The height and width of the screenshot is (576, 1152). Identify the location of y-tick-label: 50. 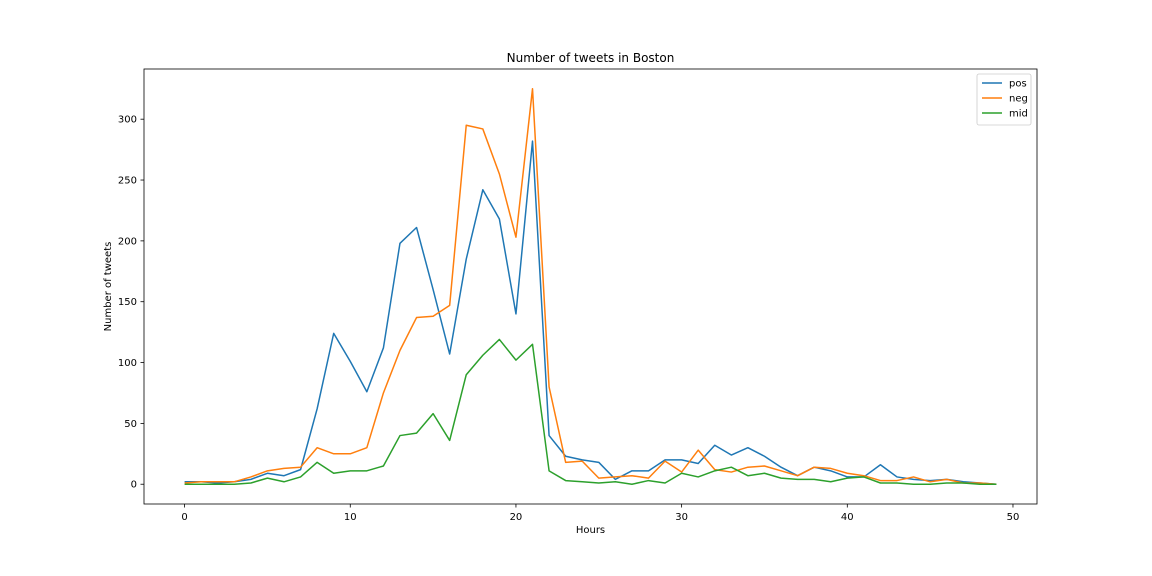
(130, 424).